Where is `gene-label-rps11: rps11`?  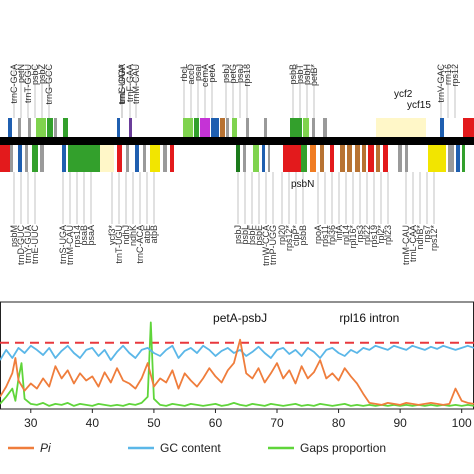 gene-label-rps11: rps11 is located at coordinates (325, 236).